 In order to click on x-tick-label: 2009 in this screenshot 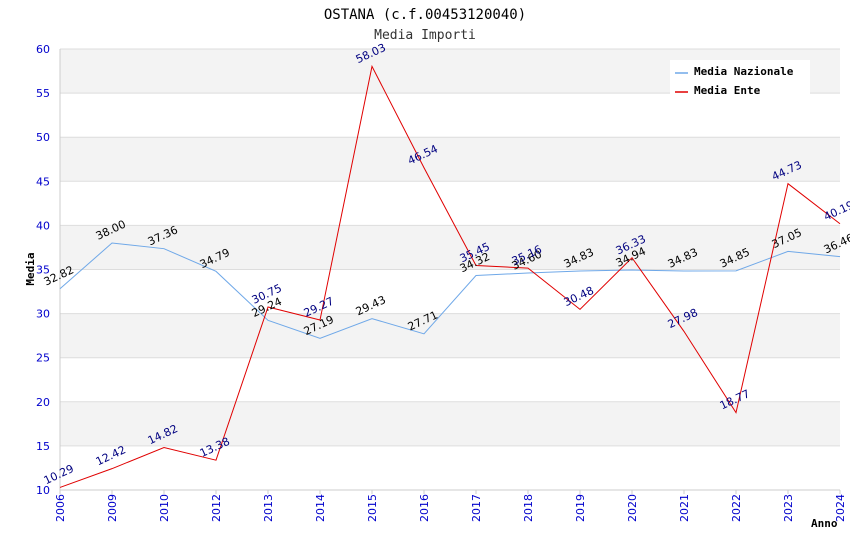, I will do `click(112, 508)`.